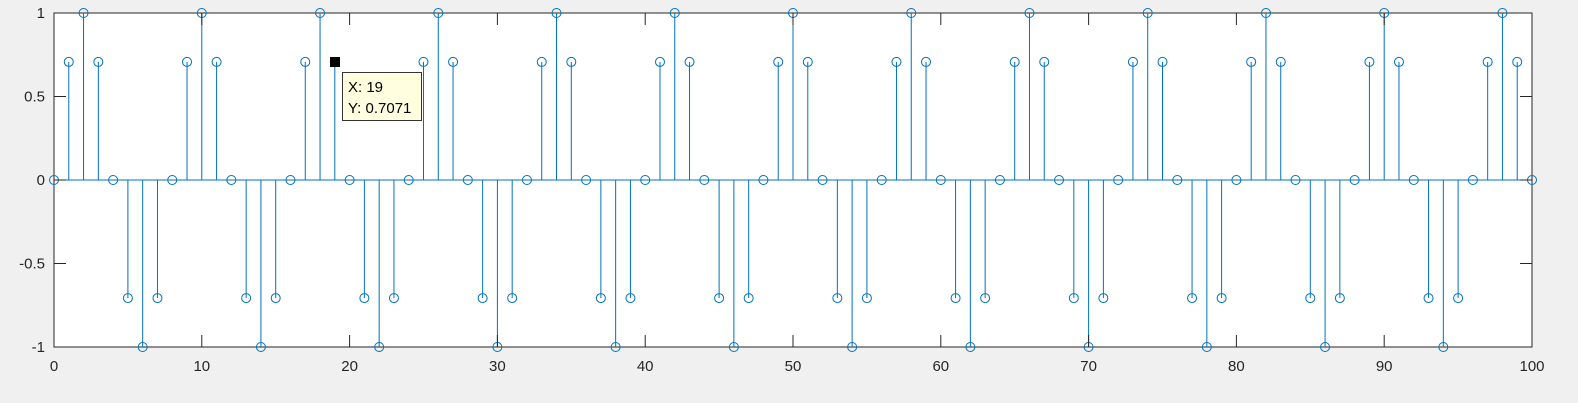 The width and height of the screenshot is (1578, 403). Describe the element at coordinates (41, 180) in the screenshot. I see `y-tick-label: 0` at that location.